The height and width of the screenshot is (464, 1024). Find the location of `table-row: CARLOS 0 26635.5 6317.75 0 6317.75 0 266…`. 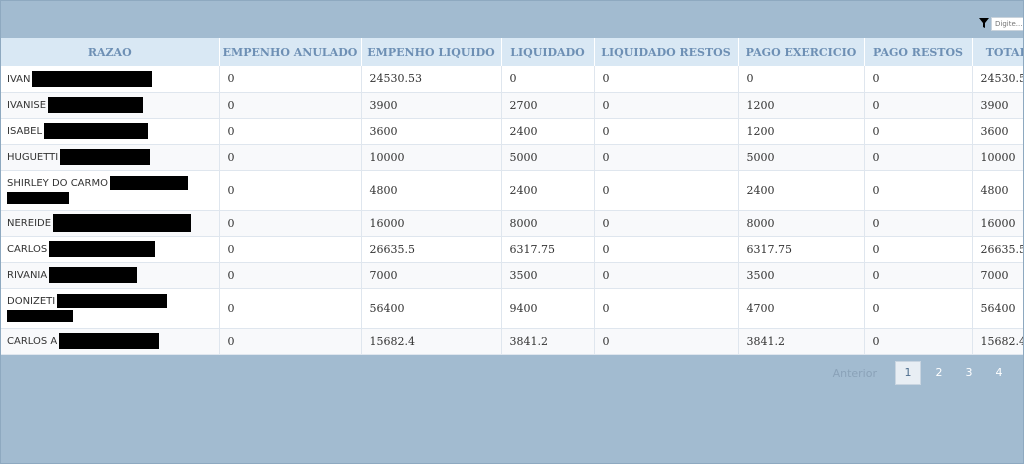

table-row: CARLOS 0 26635.5 6317.75 0 6317.75 0 266… is located at coordinates (512, 249).